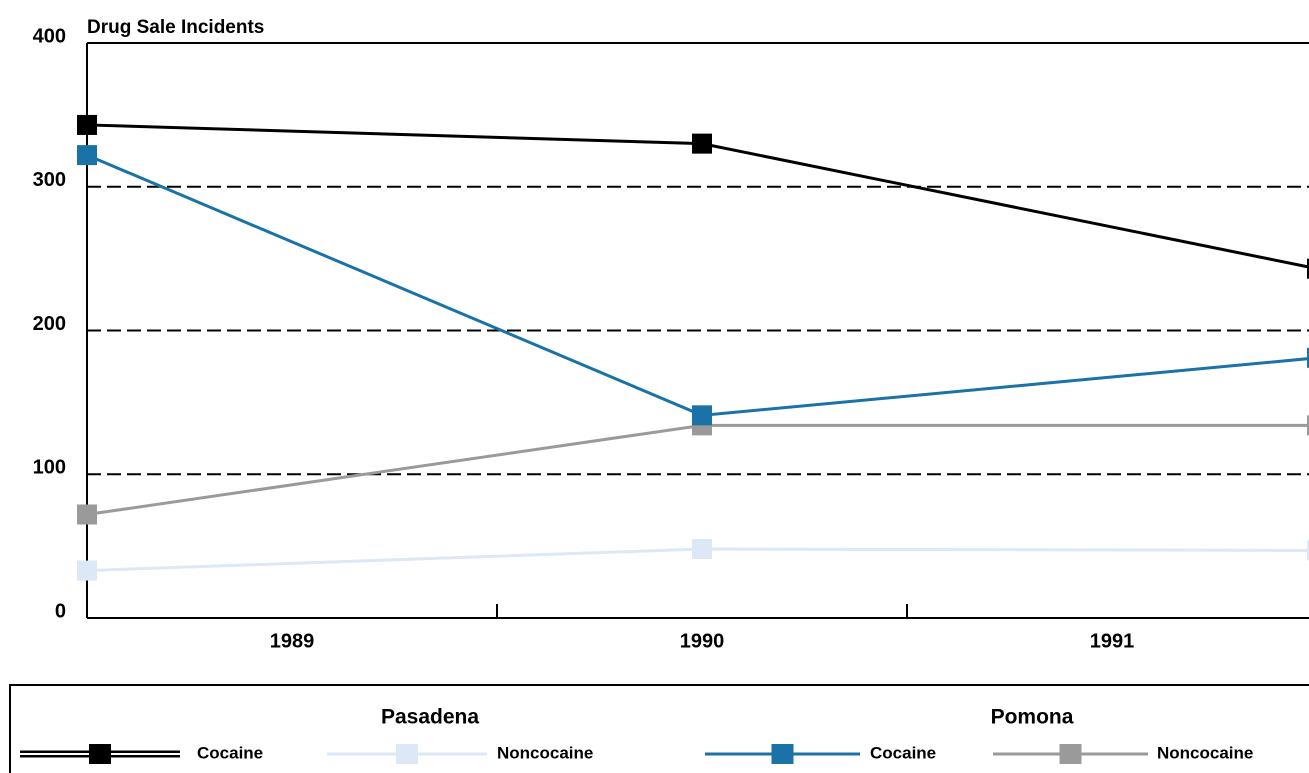 The height and width of the screenshot is (773, 1309). What do you see at coordinates (702, 641) in the screenshot?
I see `x-tick-label: 1990` at bounding box center [702, 641].